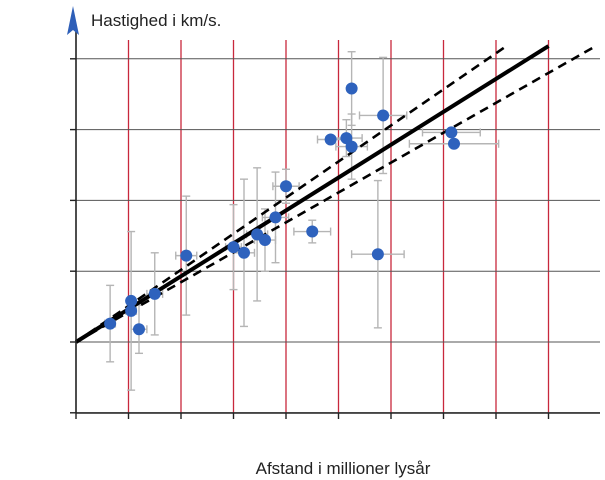  What do you see at coordinates (73, 20) in the screenshot?
I see `y-axis-arrow-icon` at bounding box center [73, 20].